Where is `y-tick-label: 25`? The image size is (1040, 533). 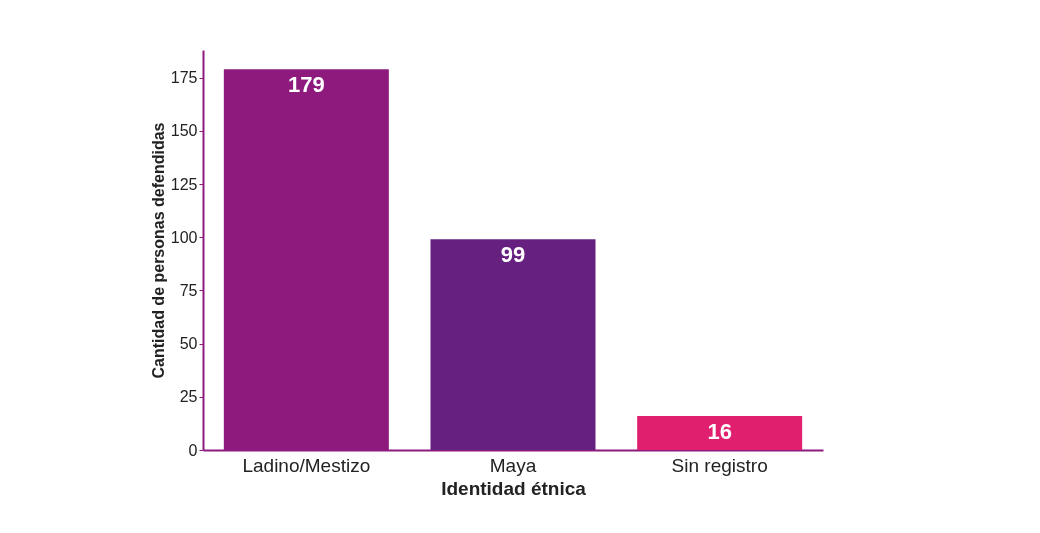 y-tick-label: 25 is located at coordinates (188, 397).